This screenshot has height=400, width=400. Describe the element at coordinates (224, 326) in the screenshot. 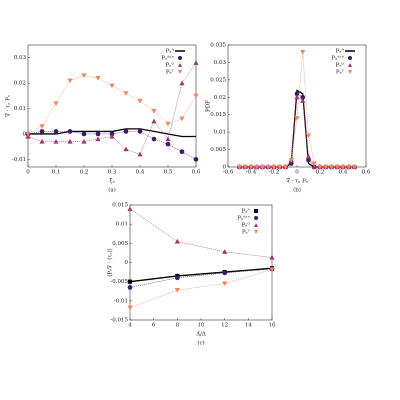

I see `x-tick-label: 12` at that location.